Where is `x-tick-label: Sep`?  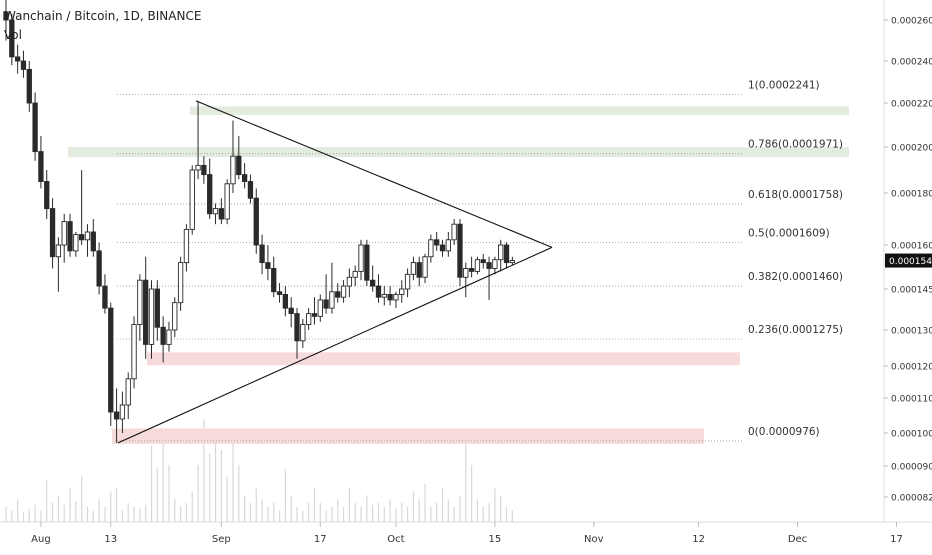 x-tick-label: Sep is located at coordinates (221, 539).